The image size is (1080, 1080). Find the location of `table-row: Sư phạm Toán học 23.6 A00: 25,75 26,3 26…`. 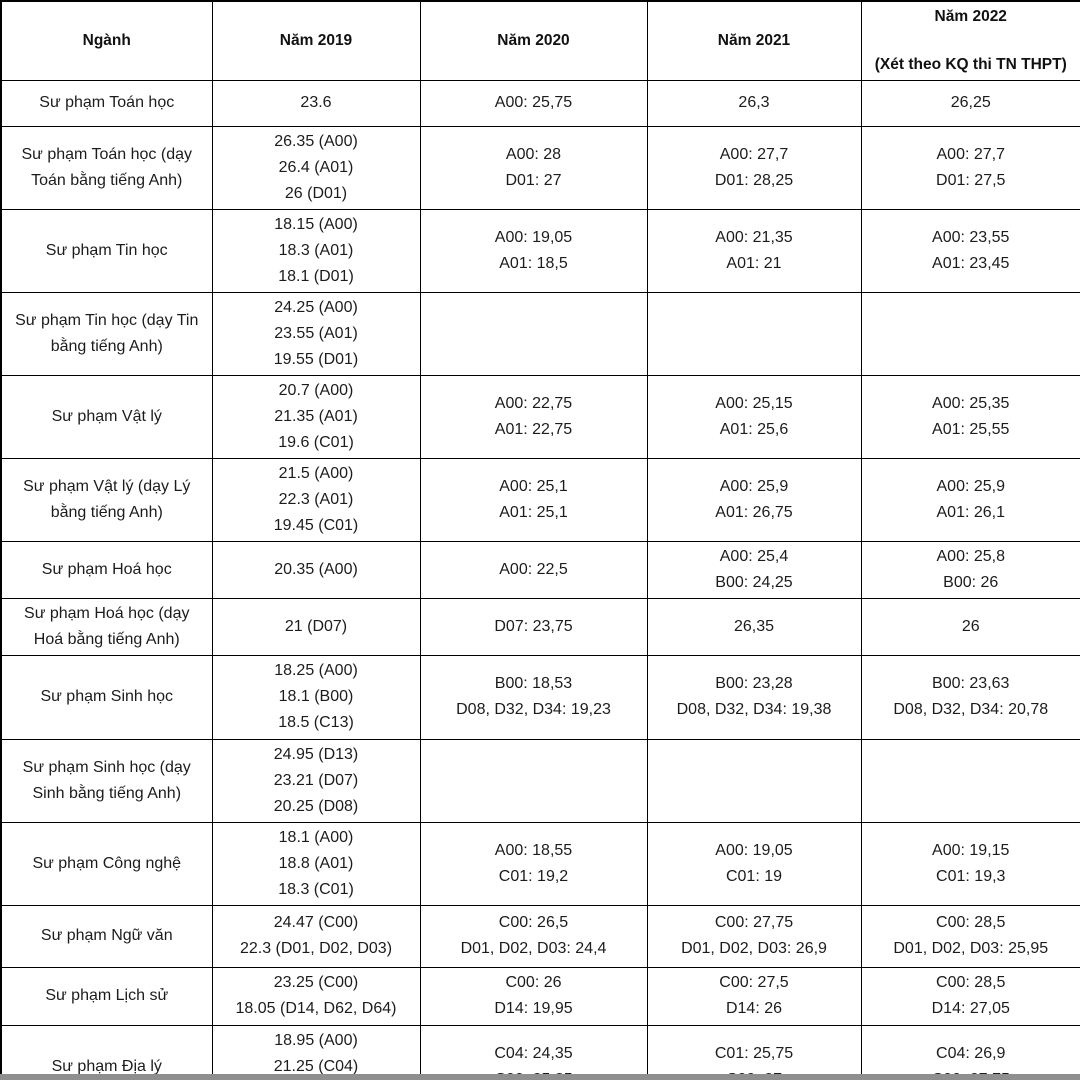

table-row: Sư phạm Toán học 23.6 A00: 25,75 26,3 26… is located at coordinates (540, 103).